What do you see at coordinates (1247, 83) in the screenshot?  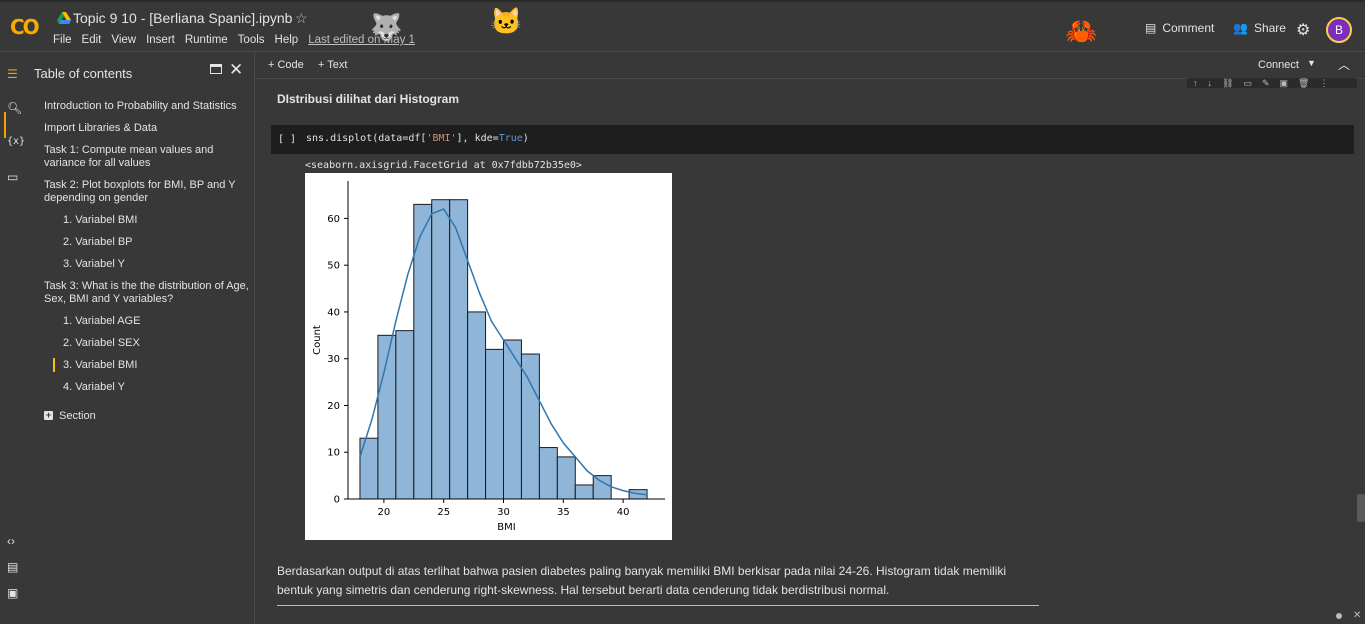 I see `comment-icon: ▭` at bounding box center [1247, 83].